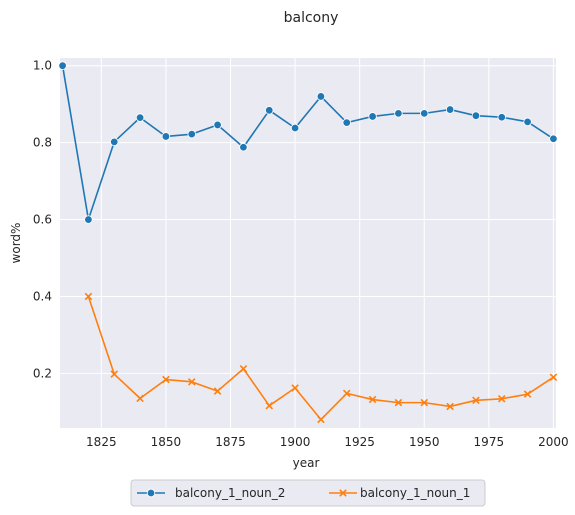 This screenshot has width=575, height=515. Describe the element at coordinates (42, 143) in the screenshot. I see `y-tick-label: 0.8` at that location.